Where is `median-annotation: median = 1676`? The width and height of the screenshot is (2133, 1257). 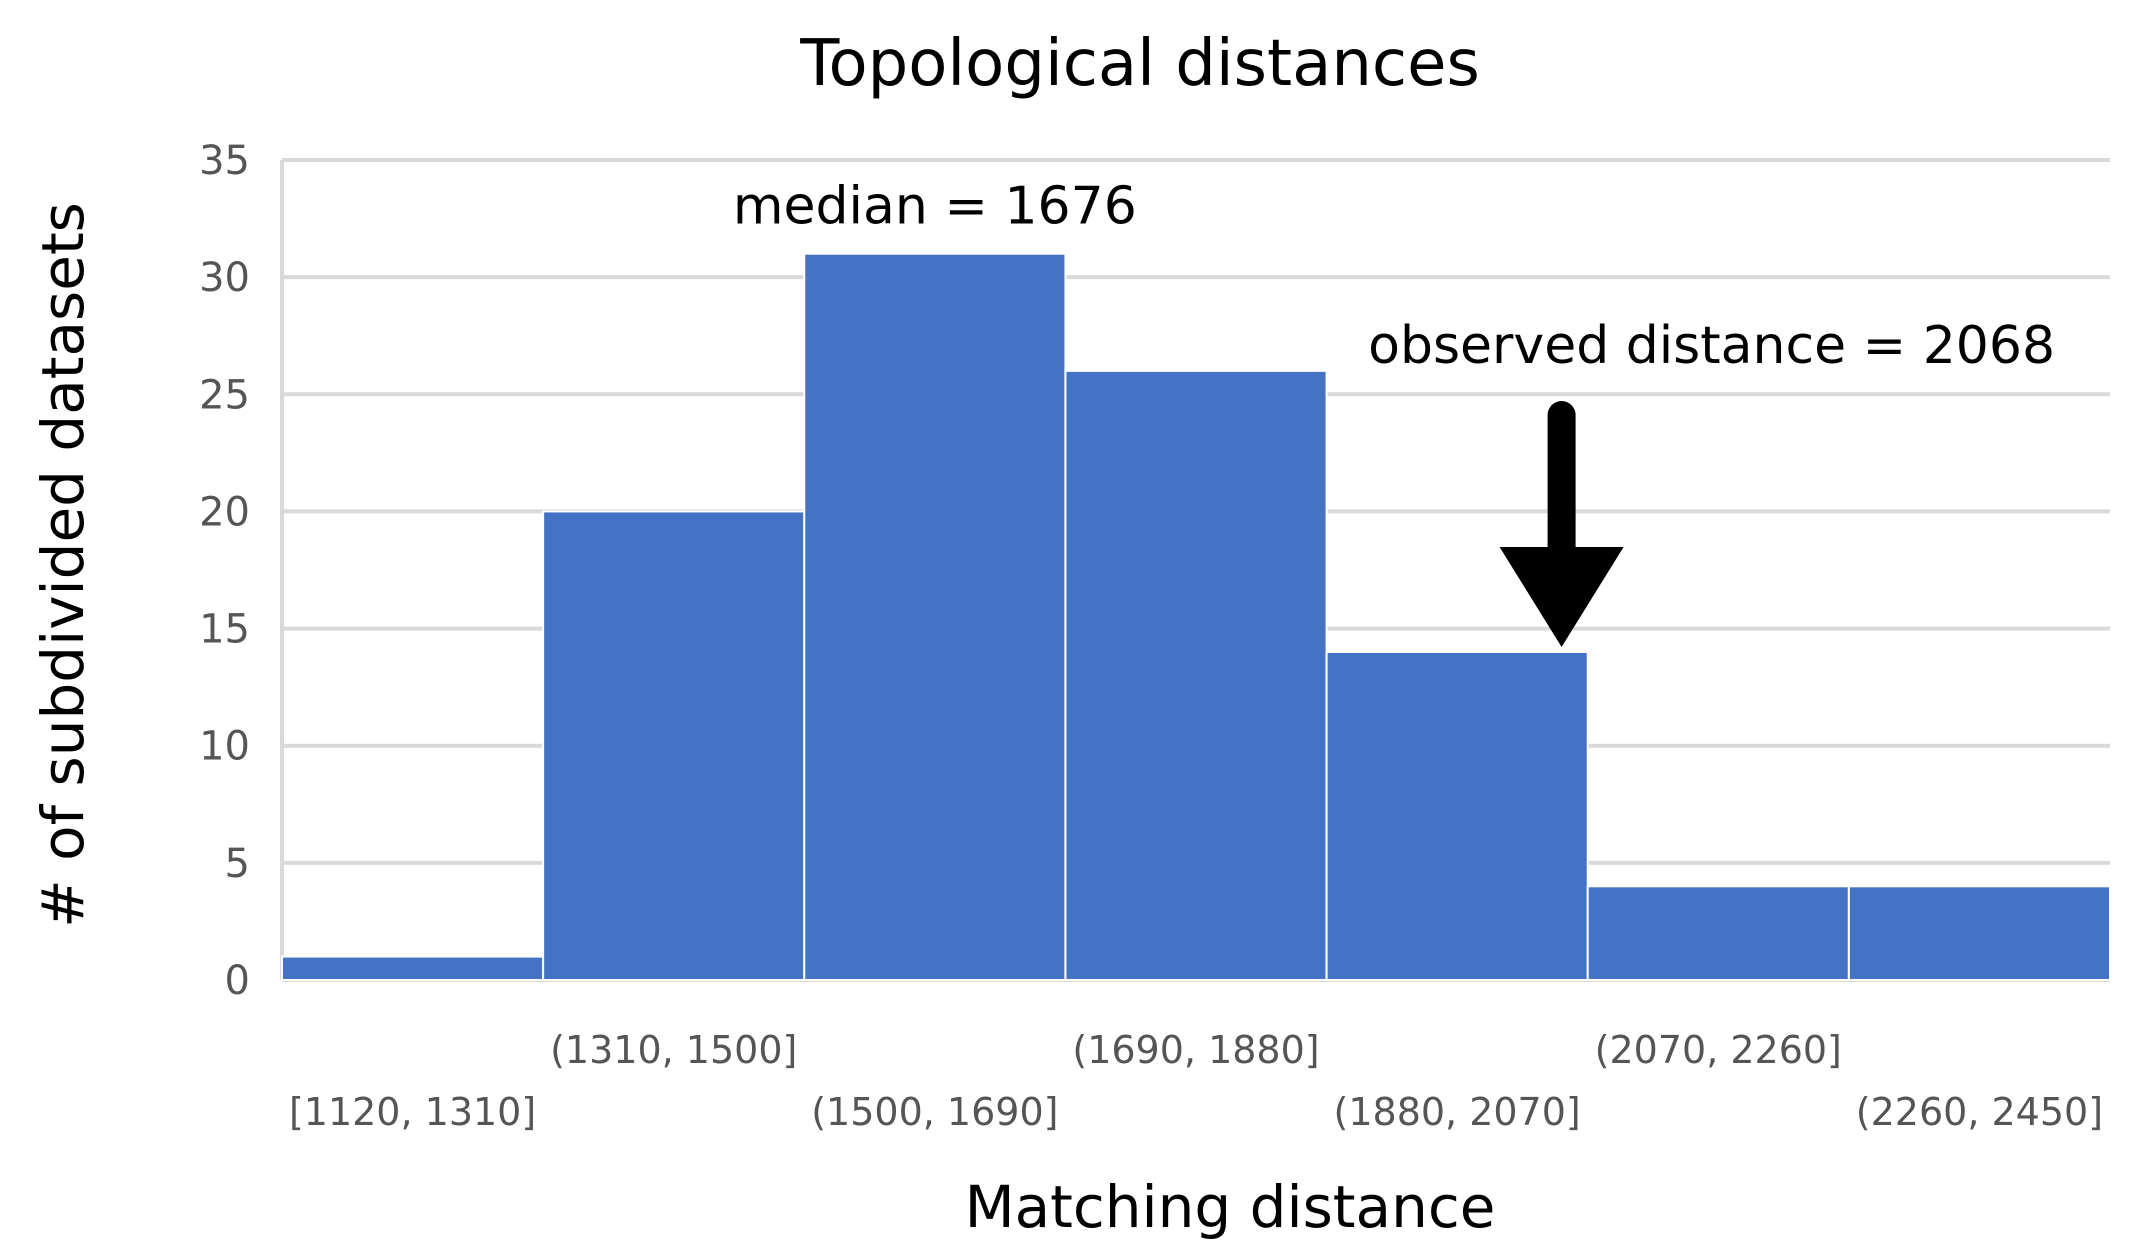
median-annotation: median = 1676 is located at coordinates (935, 207).